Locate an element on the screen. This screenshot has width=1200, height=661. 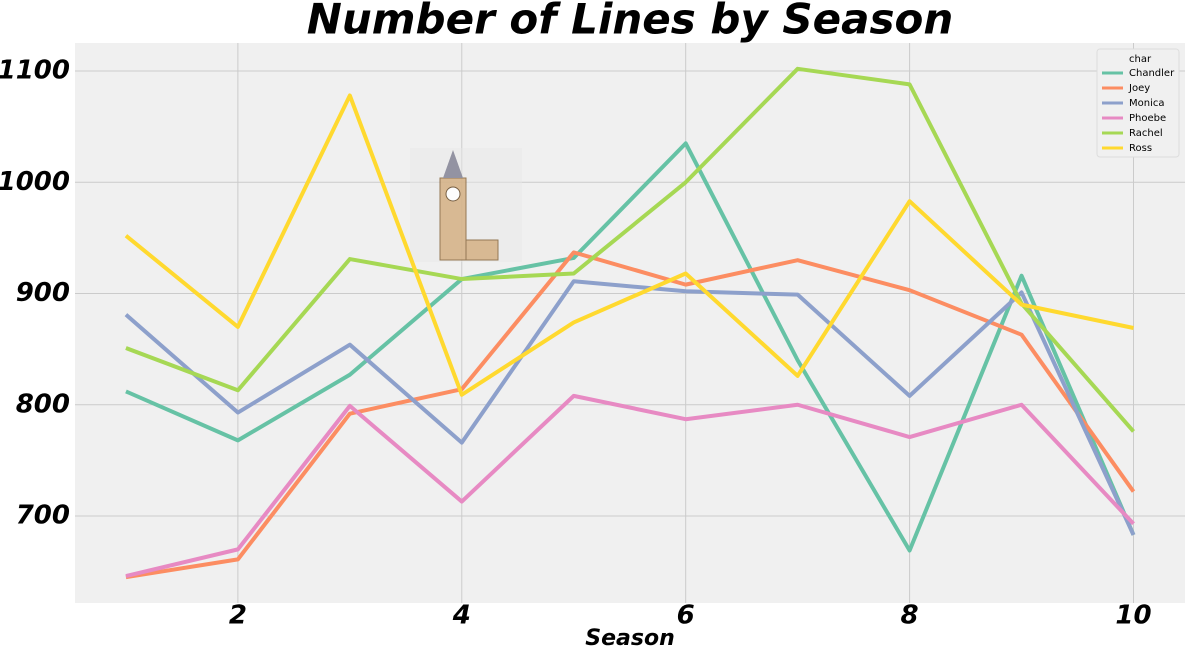
legend-box is located at coordinates (1138, 103).